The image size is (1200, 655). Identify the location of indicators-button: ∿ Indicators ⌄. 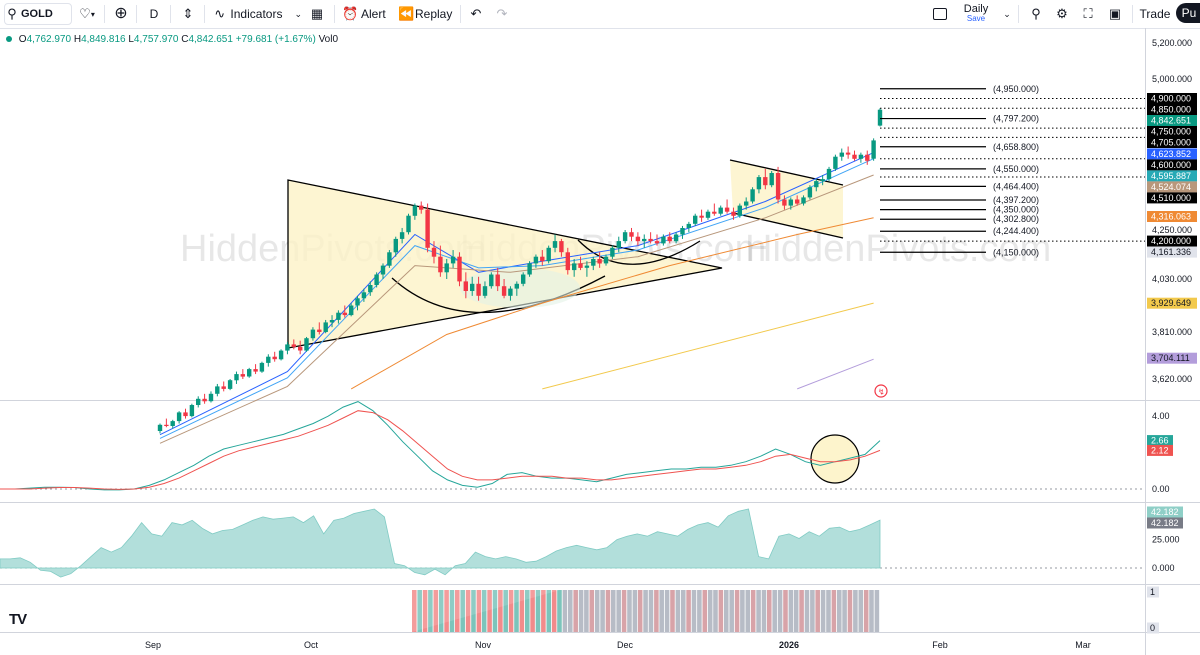
(257, 14).